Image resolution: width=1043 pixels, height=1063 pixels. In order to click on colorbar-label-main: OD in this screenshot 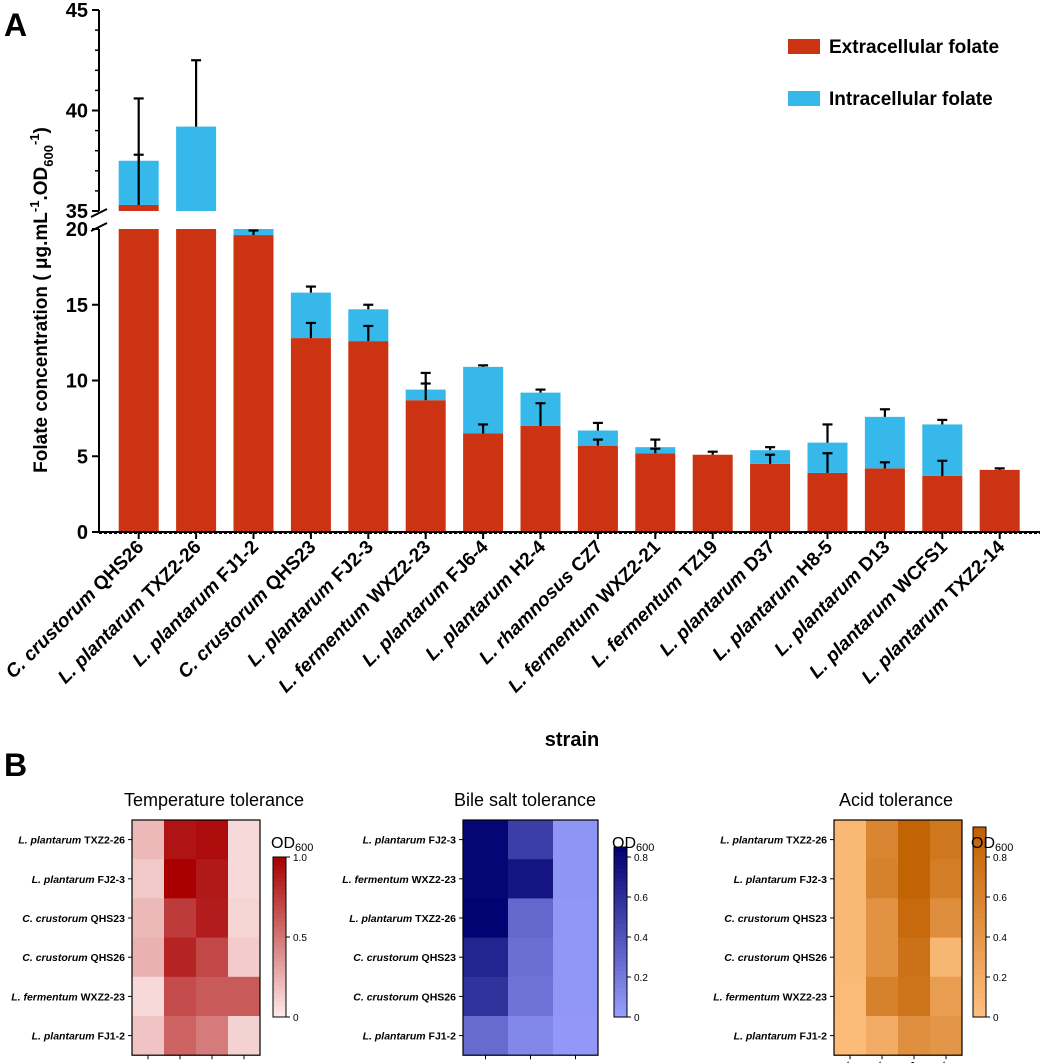, I will do `click(624, 843)`.